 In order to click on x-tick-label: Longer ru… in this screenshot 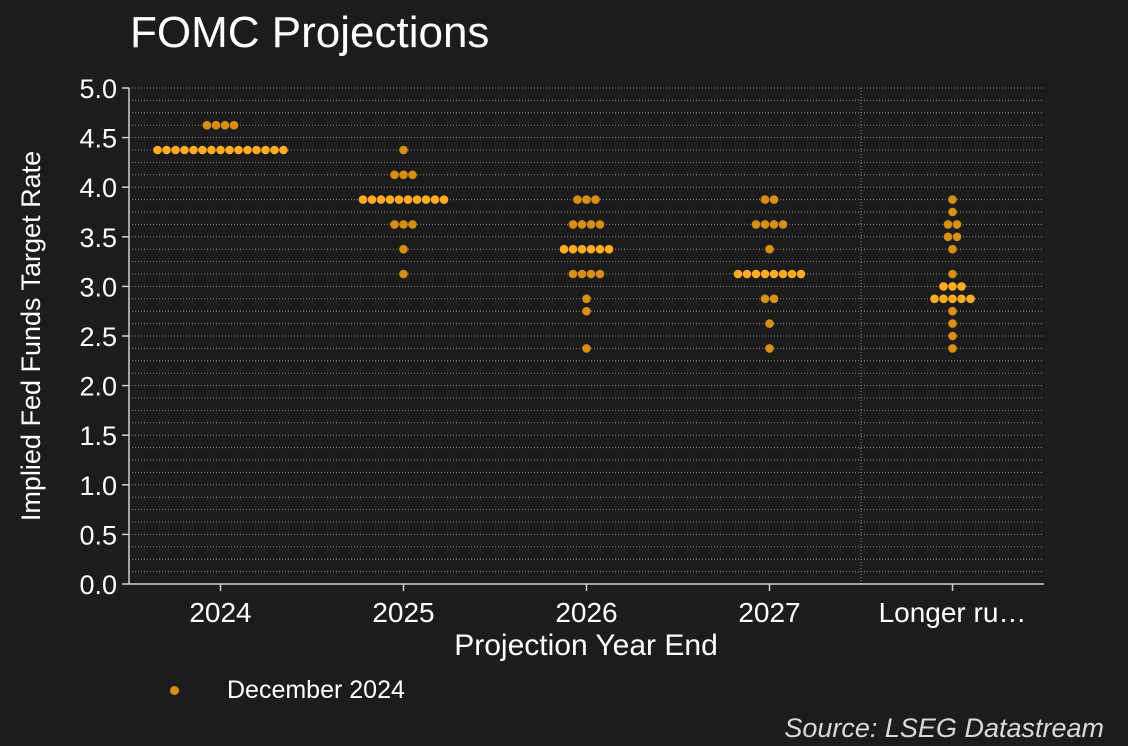, I will do `click(953, 612)`.